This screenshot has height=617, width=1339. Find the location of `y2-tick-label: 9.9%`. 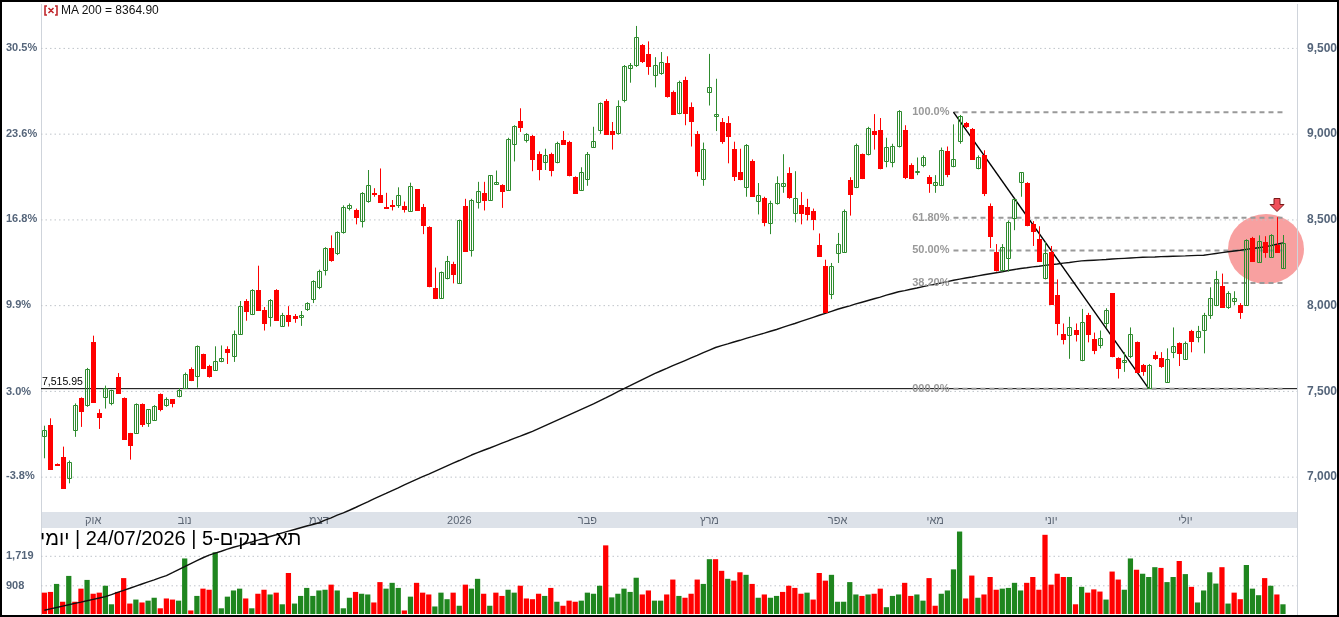

y2-tick-label: 9.9% is located at coordinates (19, 304).